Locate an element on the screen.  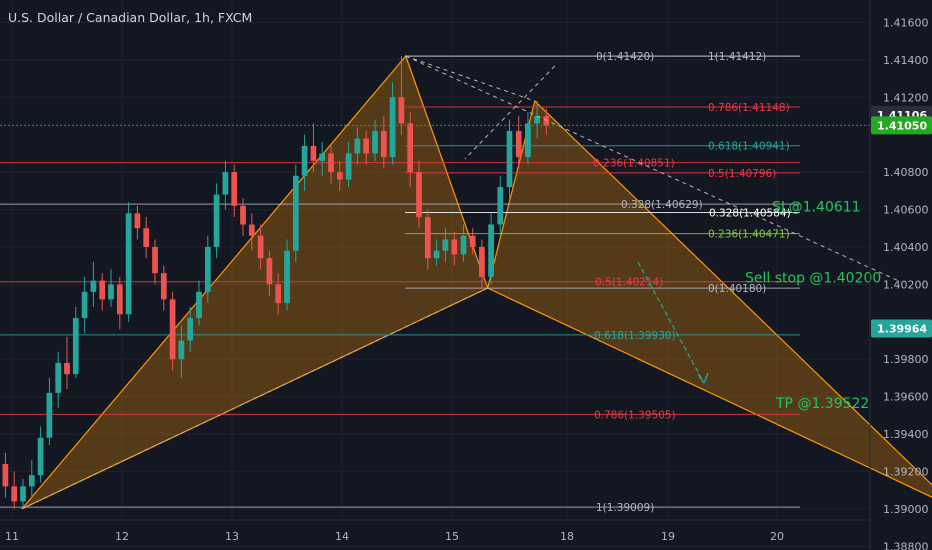
price-badge-label: 1.39964 is located at coordinates (902, 329).